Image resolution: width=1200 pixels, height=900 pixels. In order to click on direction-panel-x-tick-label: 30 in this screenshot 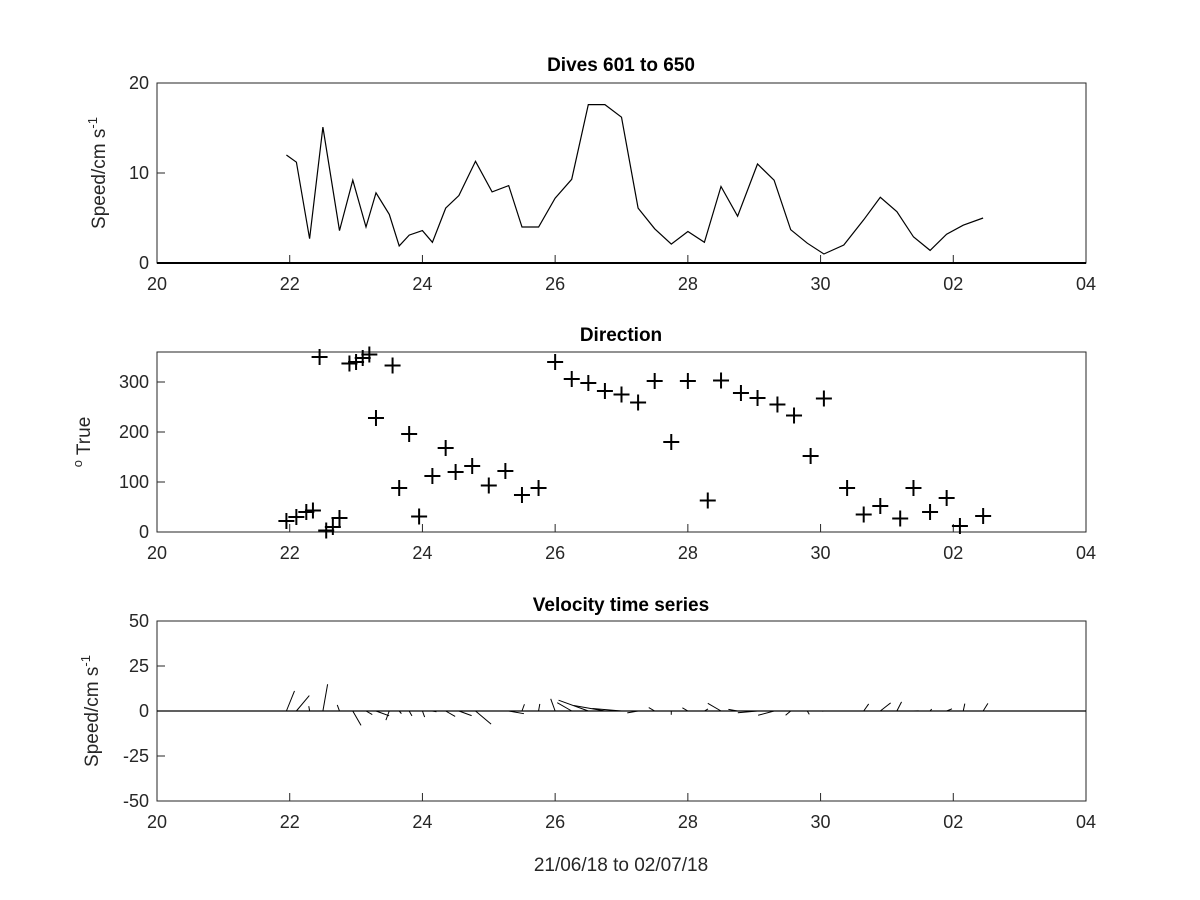, I will do `click(821, 553)`.